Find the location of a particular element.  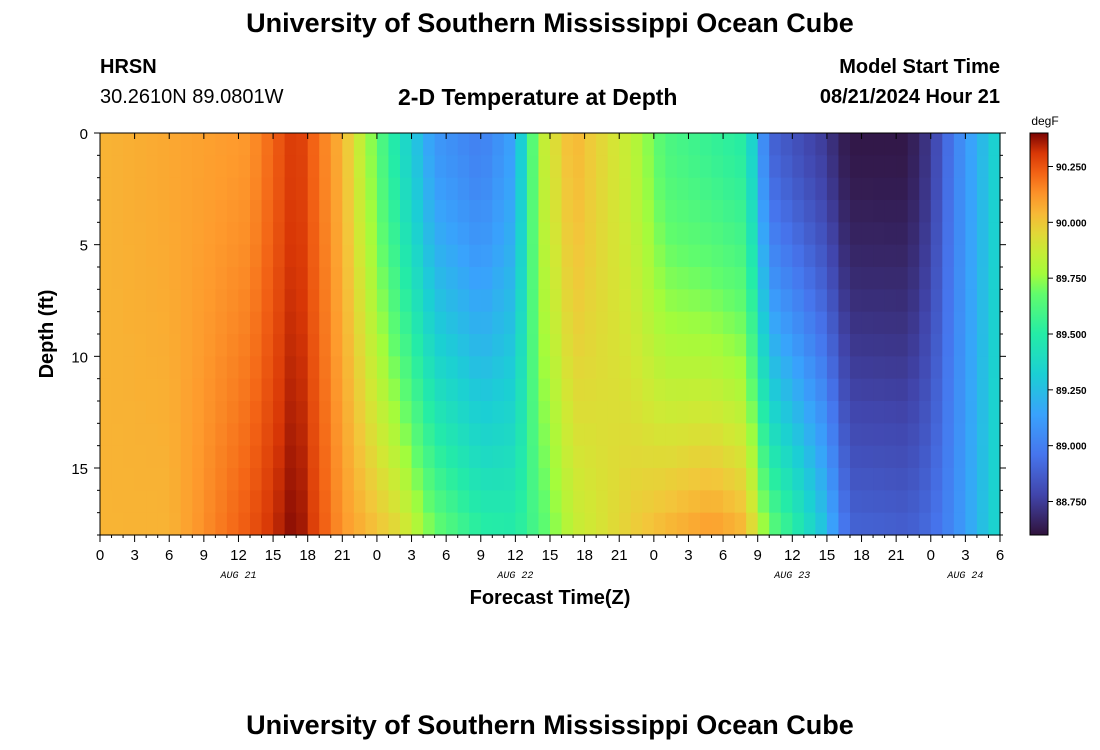

x-date-label: AUG 21 is located at coordinates (237, 576).